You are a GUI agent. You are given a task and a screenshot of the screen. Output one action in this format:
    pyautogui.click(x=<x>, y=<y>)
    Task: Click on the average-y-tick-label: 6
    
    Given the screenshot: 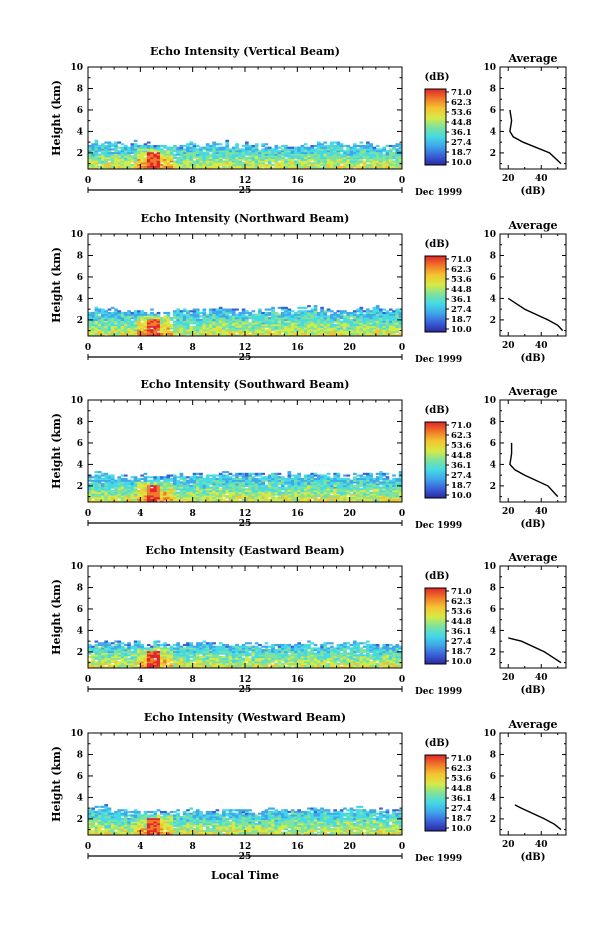 What is the action you would take?
    pyautogui.click(x=493, y=111)
    